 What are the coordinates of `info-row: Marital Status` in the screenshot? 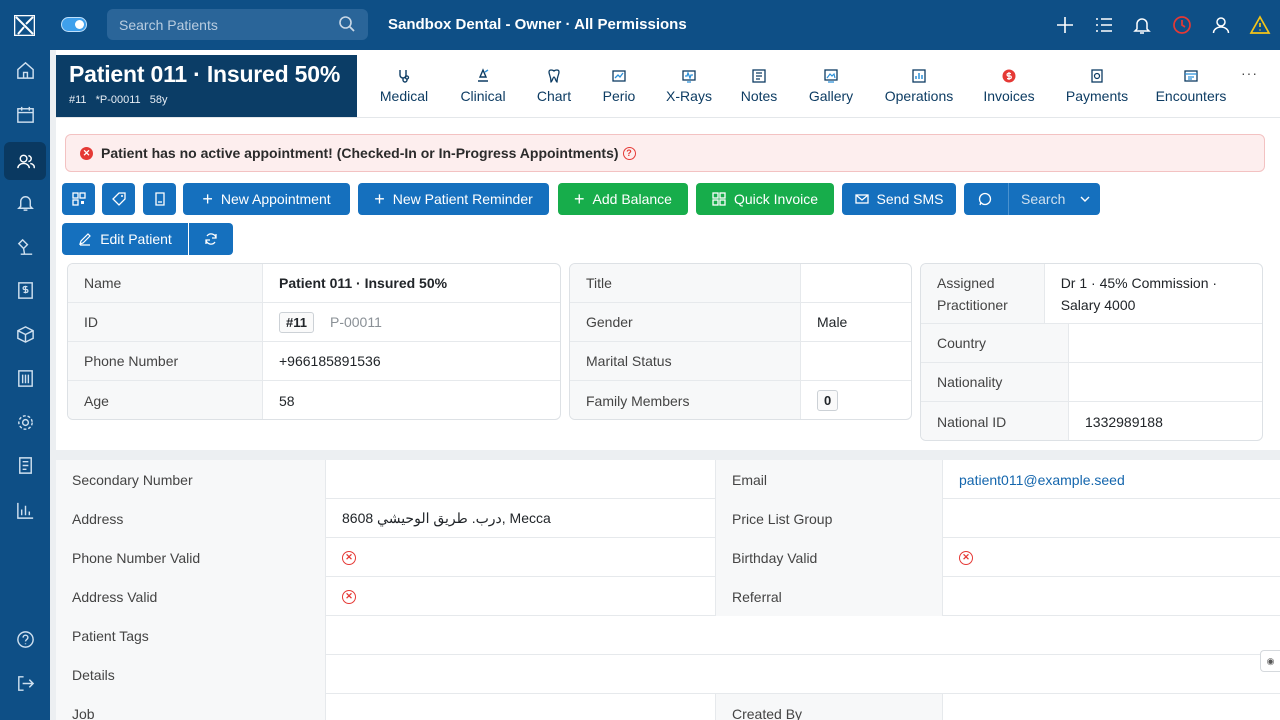 It's located at (740, 361).